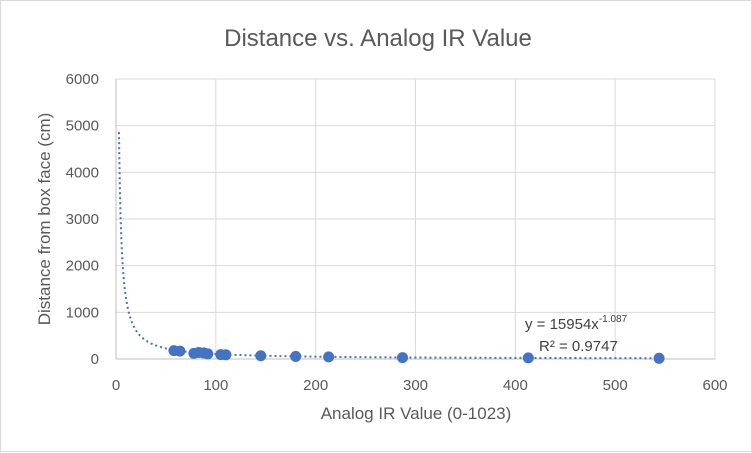 The height and width of the screenshot is (453, 752). What do you see at coordinates (116, 385) in the screenshot?
I see `x-tick-label: 0` at bounding box center [116, 385].